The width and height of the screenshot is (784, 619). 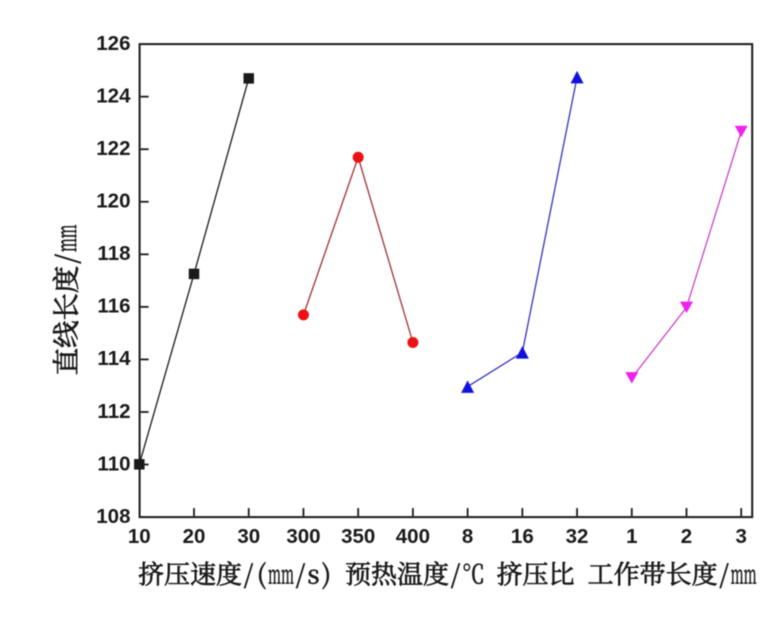 I want to click on svg-text: 350, so click(x=358, y=536).